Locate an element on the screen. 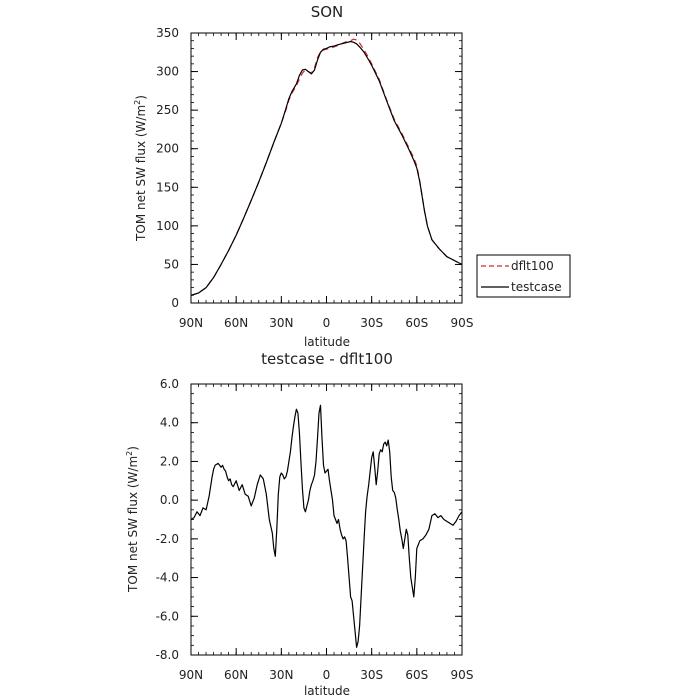 The width and height of the screenshot is (700, 700). y-tick-label: 2.0 is located at coordinates (169, 461).